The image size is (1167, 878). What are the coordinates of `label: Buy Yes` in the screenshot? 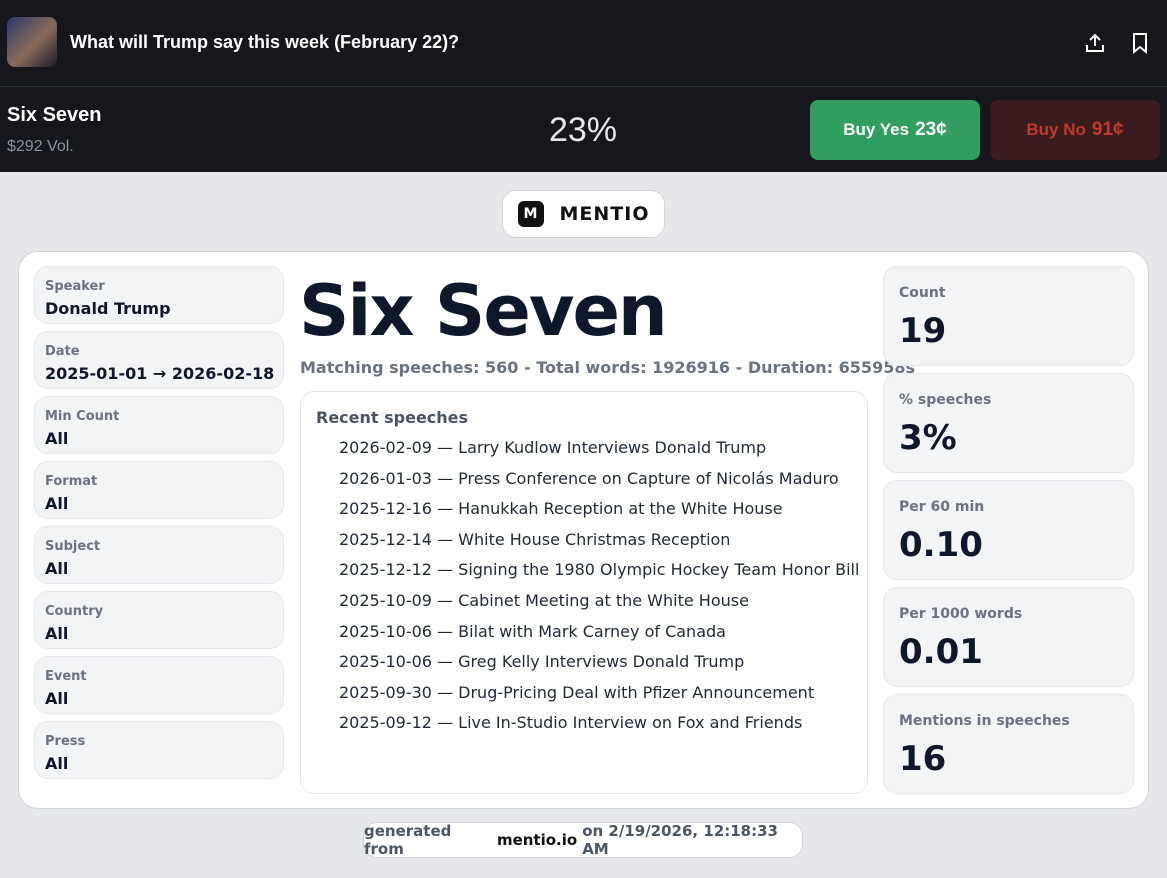 It's located at (876, 129).